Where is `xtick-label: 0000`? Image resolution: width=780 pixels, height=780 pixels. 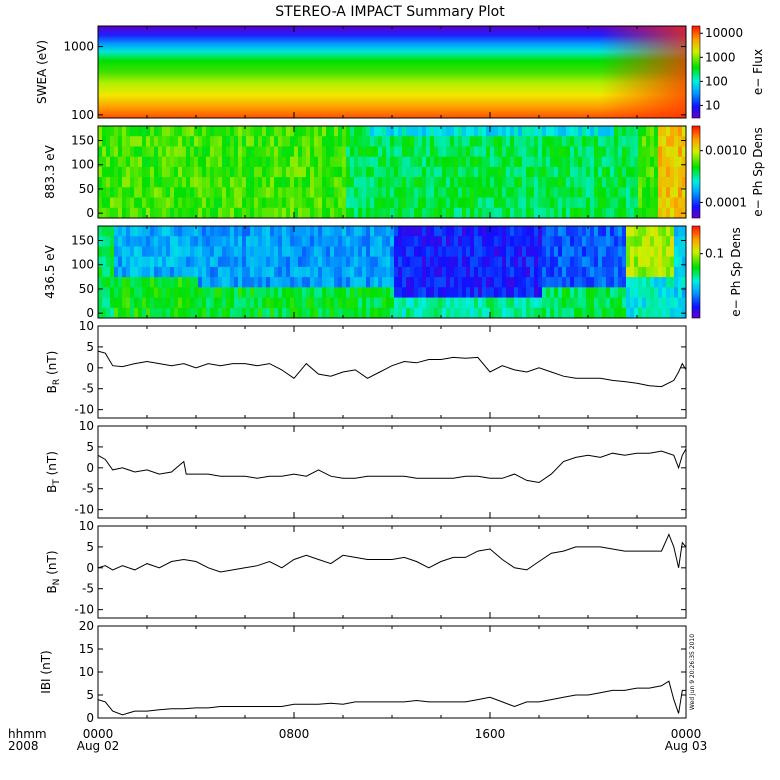
xtick-label: 0000 is located at coordinates (686, 734).